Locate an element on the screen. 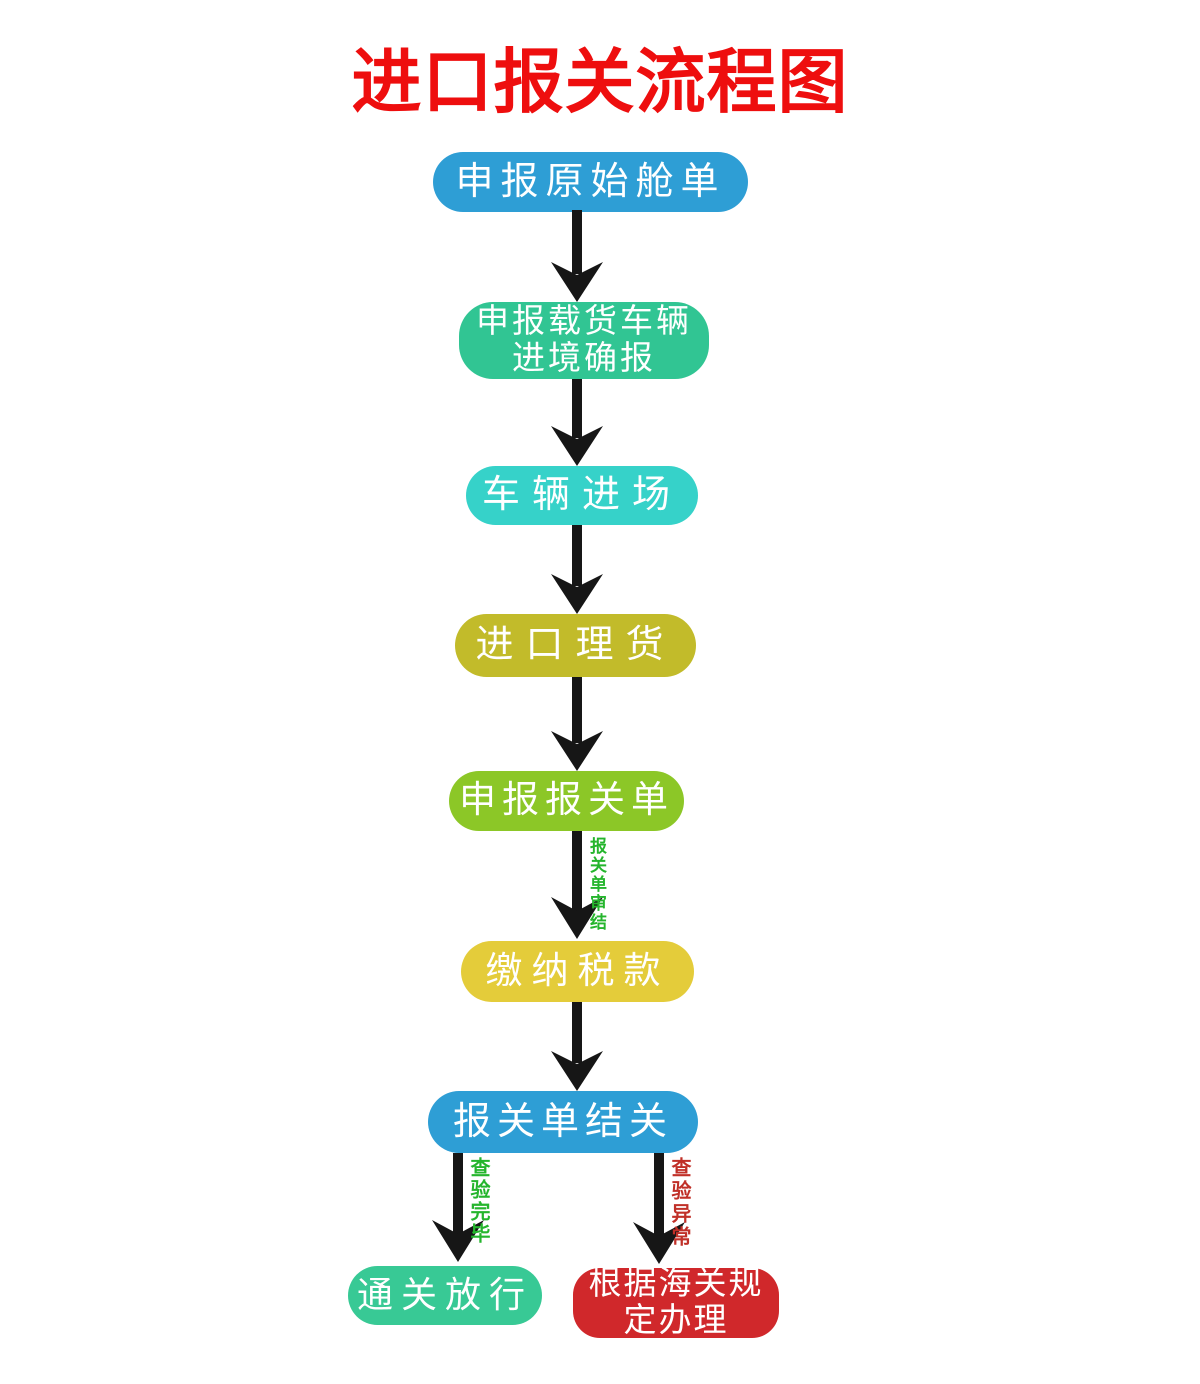 Image resolution: width=1200 pixels, height=1384 pixels. flow-arrow-inspection-abnormal is located at coordinates (659, 1208).